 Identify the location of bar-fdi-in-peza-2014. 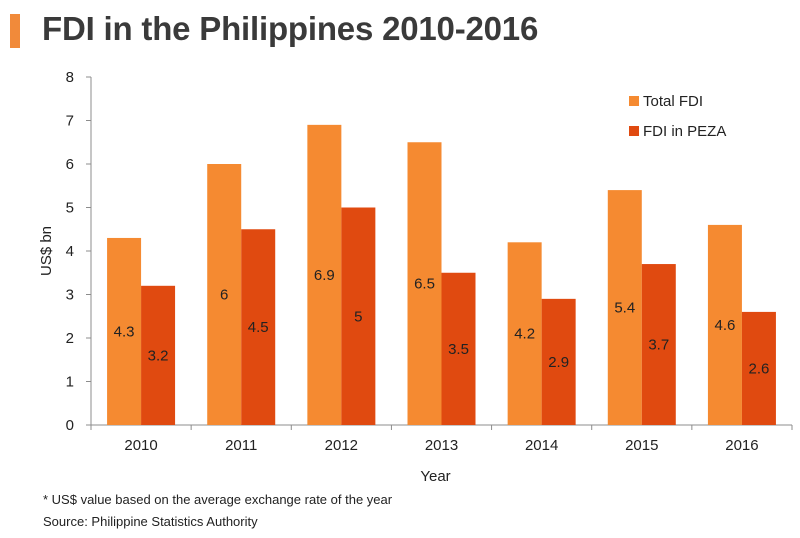
(558, 361).